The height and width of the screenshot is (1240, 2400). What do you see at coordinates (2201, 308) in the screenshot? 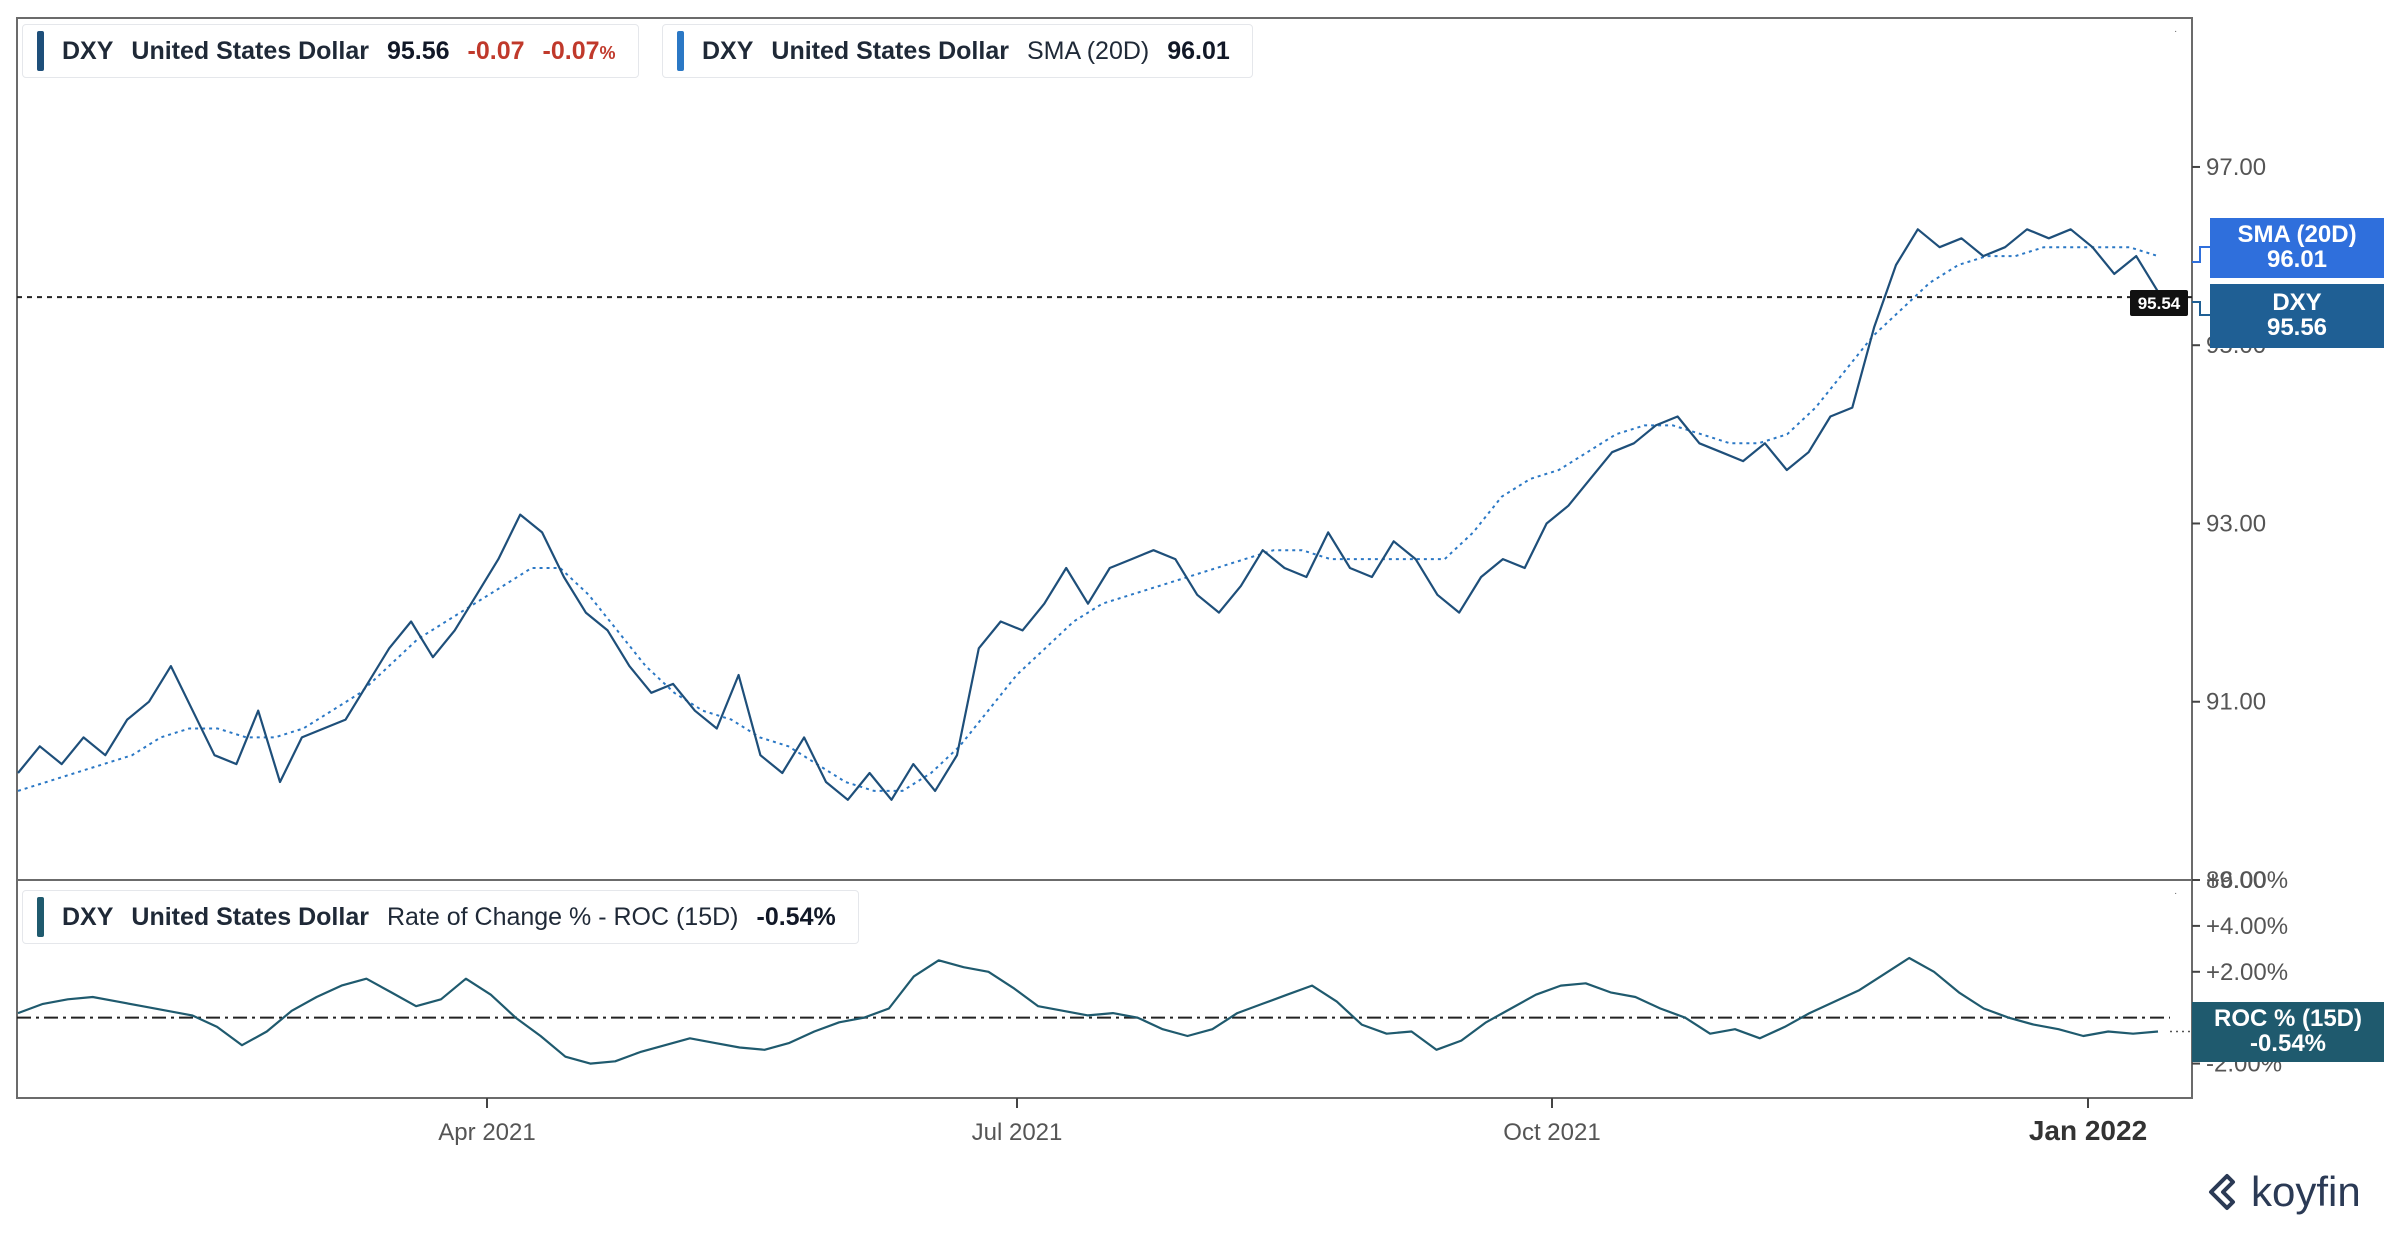
I see `dxy-tag-connector` at bounding box center [2201, 308].